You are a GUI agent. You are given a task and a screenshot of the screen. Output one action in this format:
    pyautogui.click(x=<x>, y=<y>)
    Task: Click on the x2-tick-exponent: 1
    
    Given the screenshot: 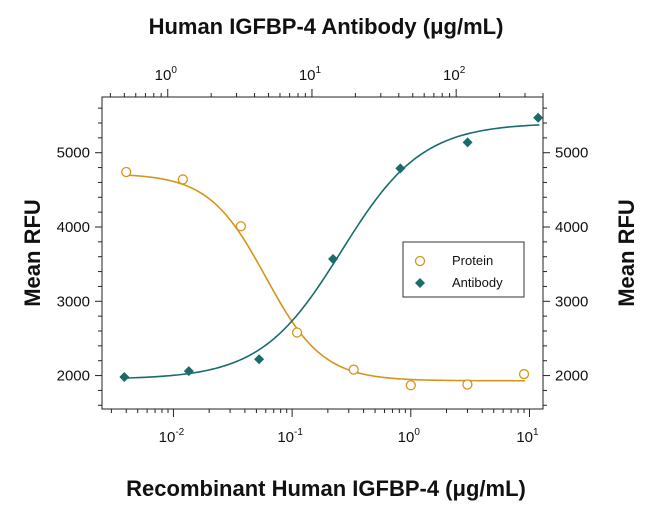 What is the action you would take?
    pyautogui.click(x=319, y=70)
    